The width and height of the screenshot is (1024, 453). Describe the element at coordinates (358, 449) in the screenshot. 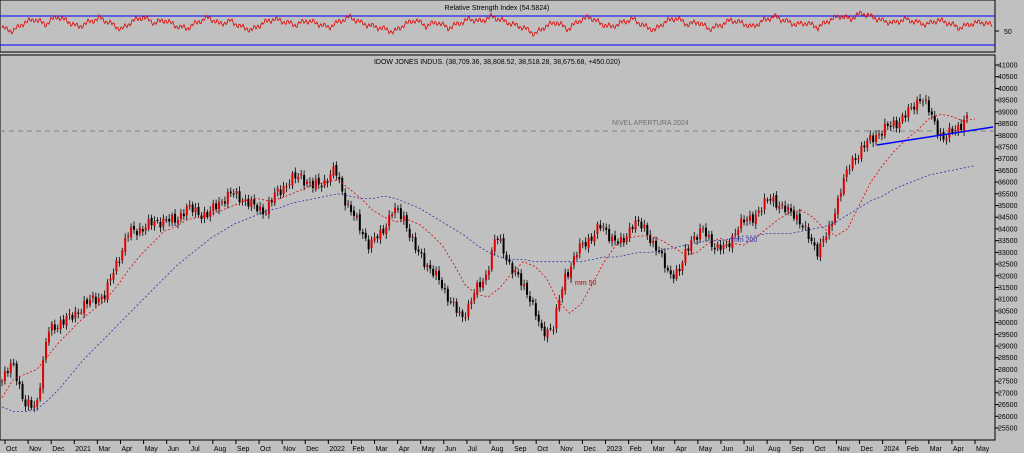

I see `x-tick-label: Feb` at that location.